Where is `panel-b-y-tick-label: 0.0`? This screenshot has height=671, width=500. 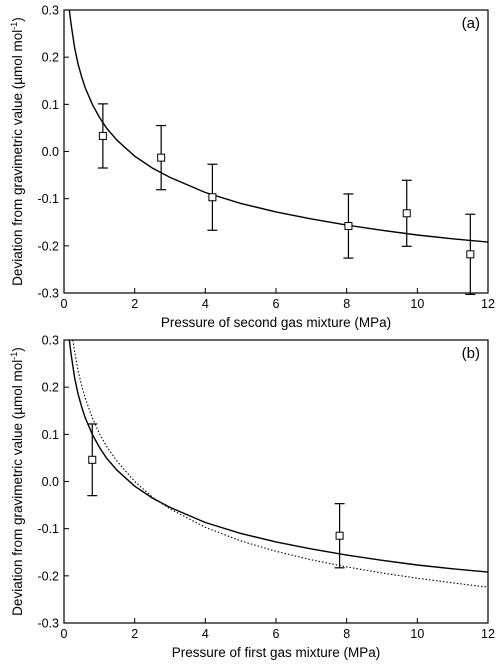
panel-b-y-tick-label: 0.0 is located at coordinates (50, 482).